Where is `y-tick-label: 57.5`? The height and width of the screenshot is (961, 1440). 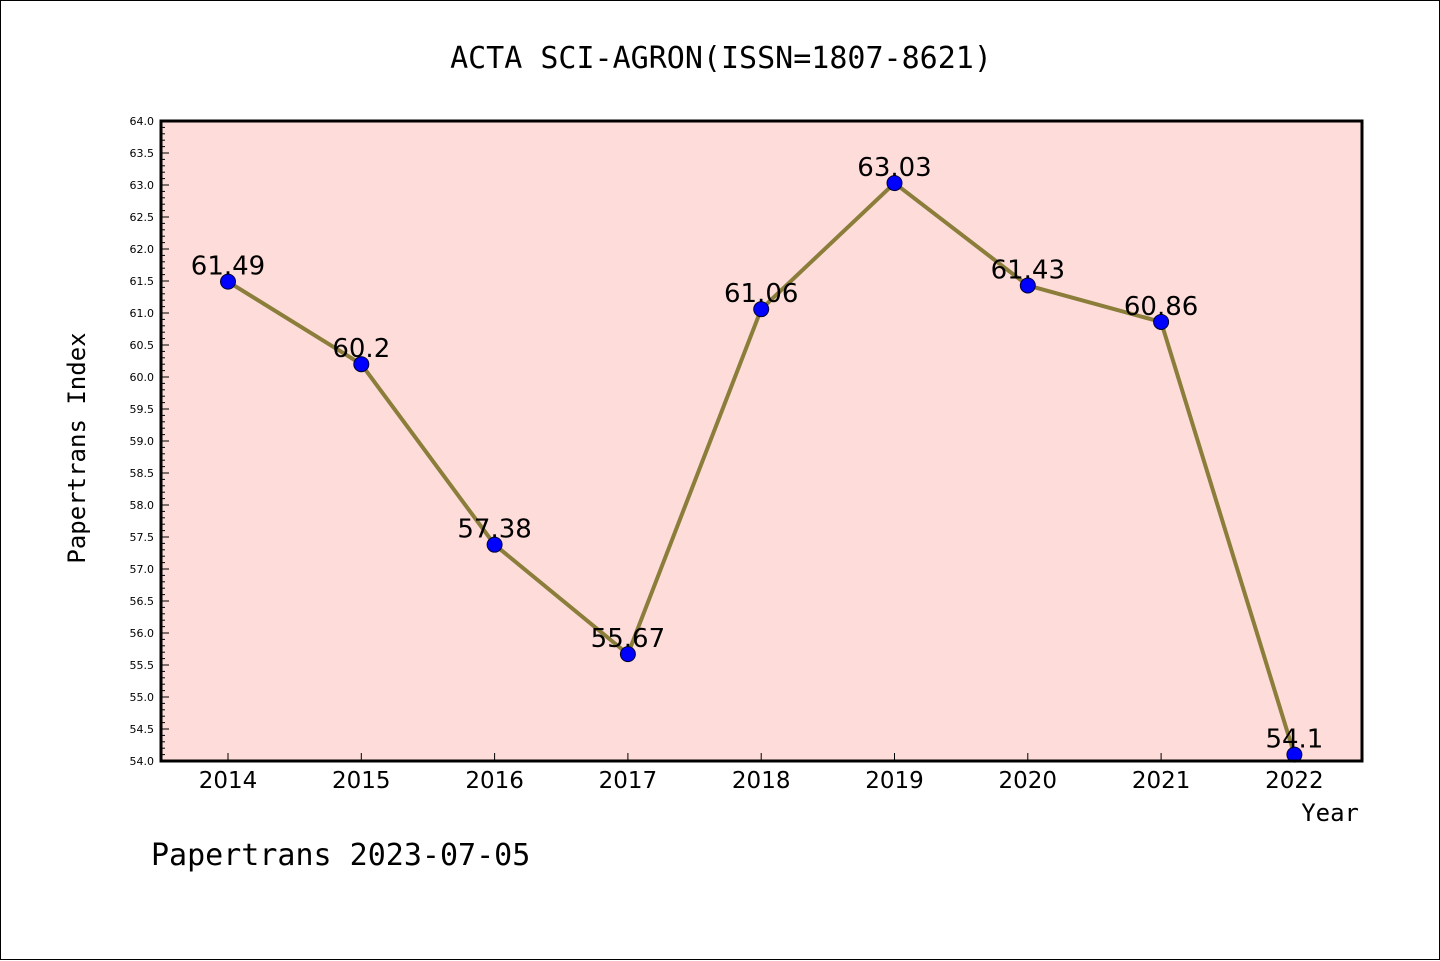
y-tick-label: 57.5 is located at coordinates (142, 537).